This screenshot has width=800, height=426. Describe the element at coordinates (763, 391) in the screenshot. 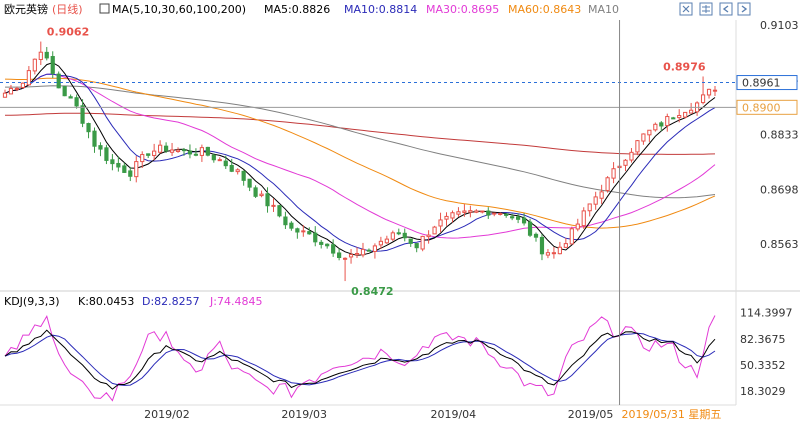

I see `kdj-tick-label: 18.3029` at that location.